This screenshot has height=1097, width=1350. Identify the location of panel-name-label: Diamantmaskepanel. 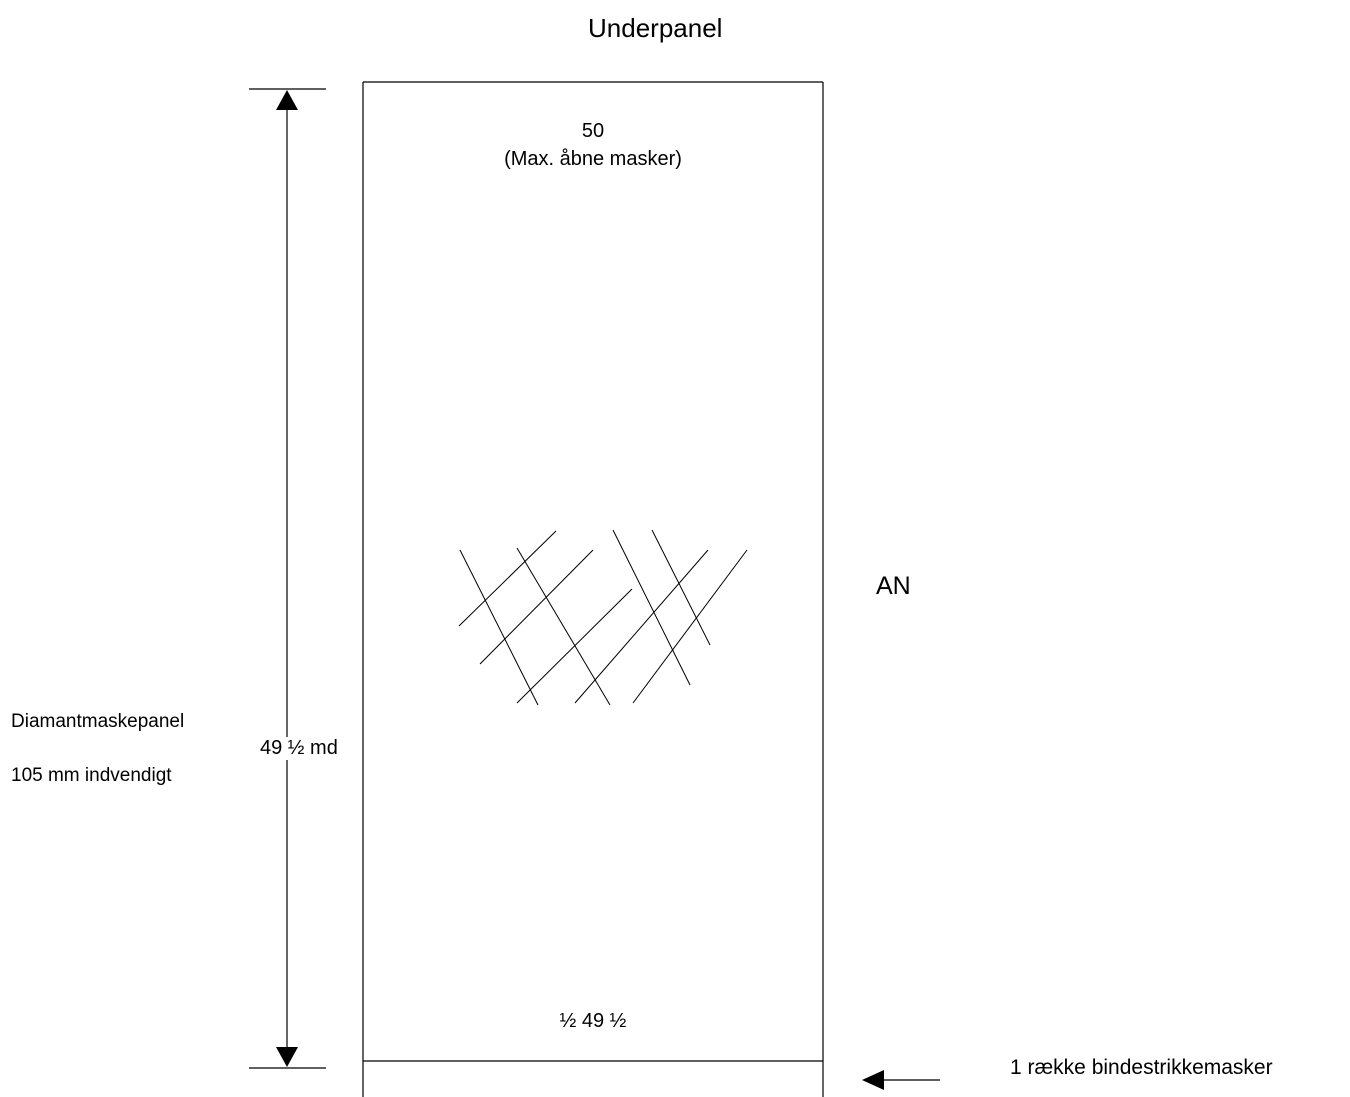
(98, 721).